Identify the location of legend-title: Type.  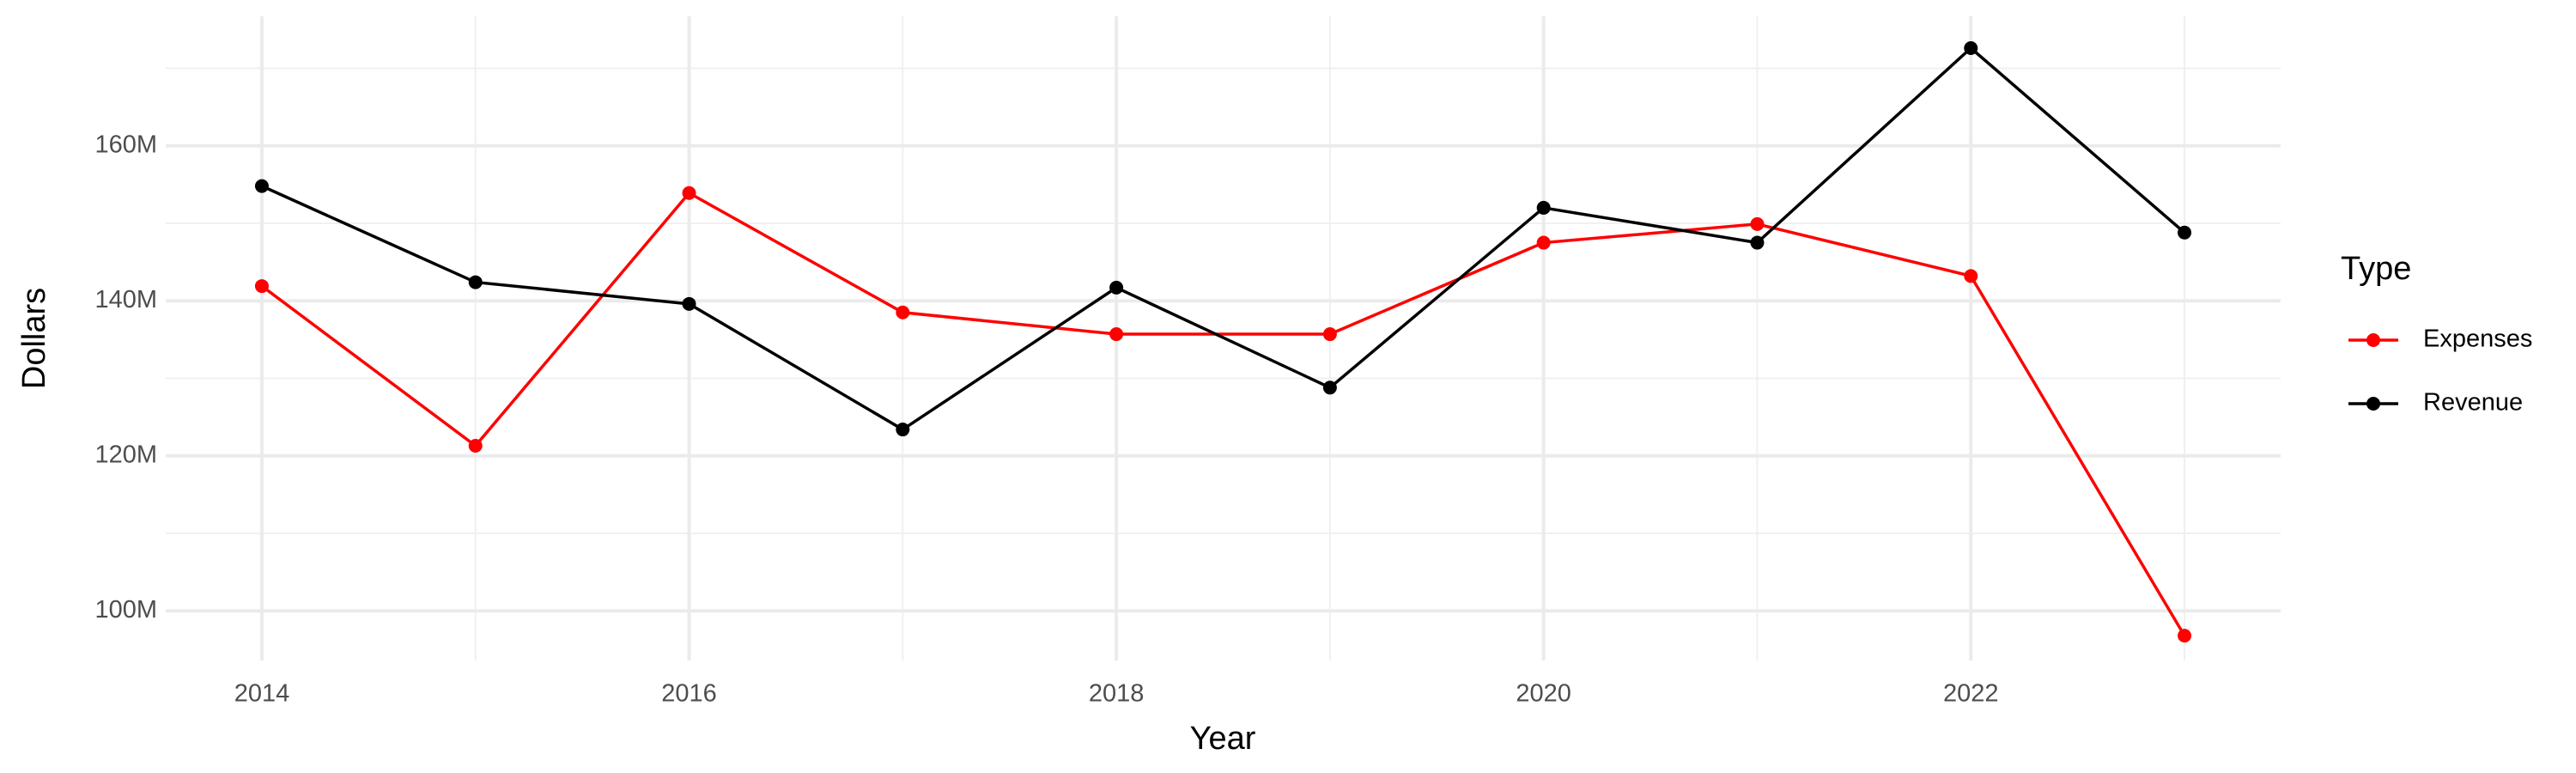
(2376, 269).